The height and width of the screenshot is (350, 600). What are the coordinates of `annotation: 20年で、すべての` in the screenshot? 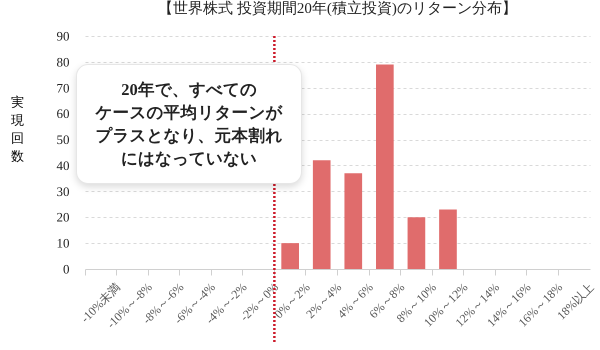 It's located at (189, 90).